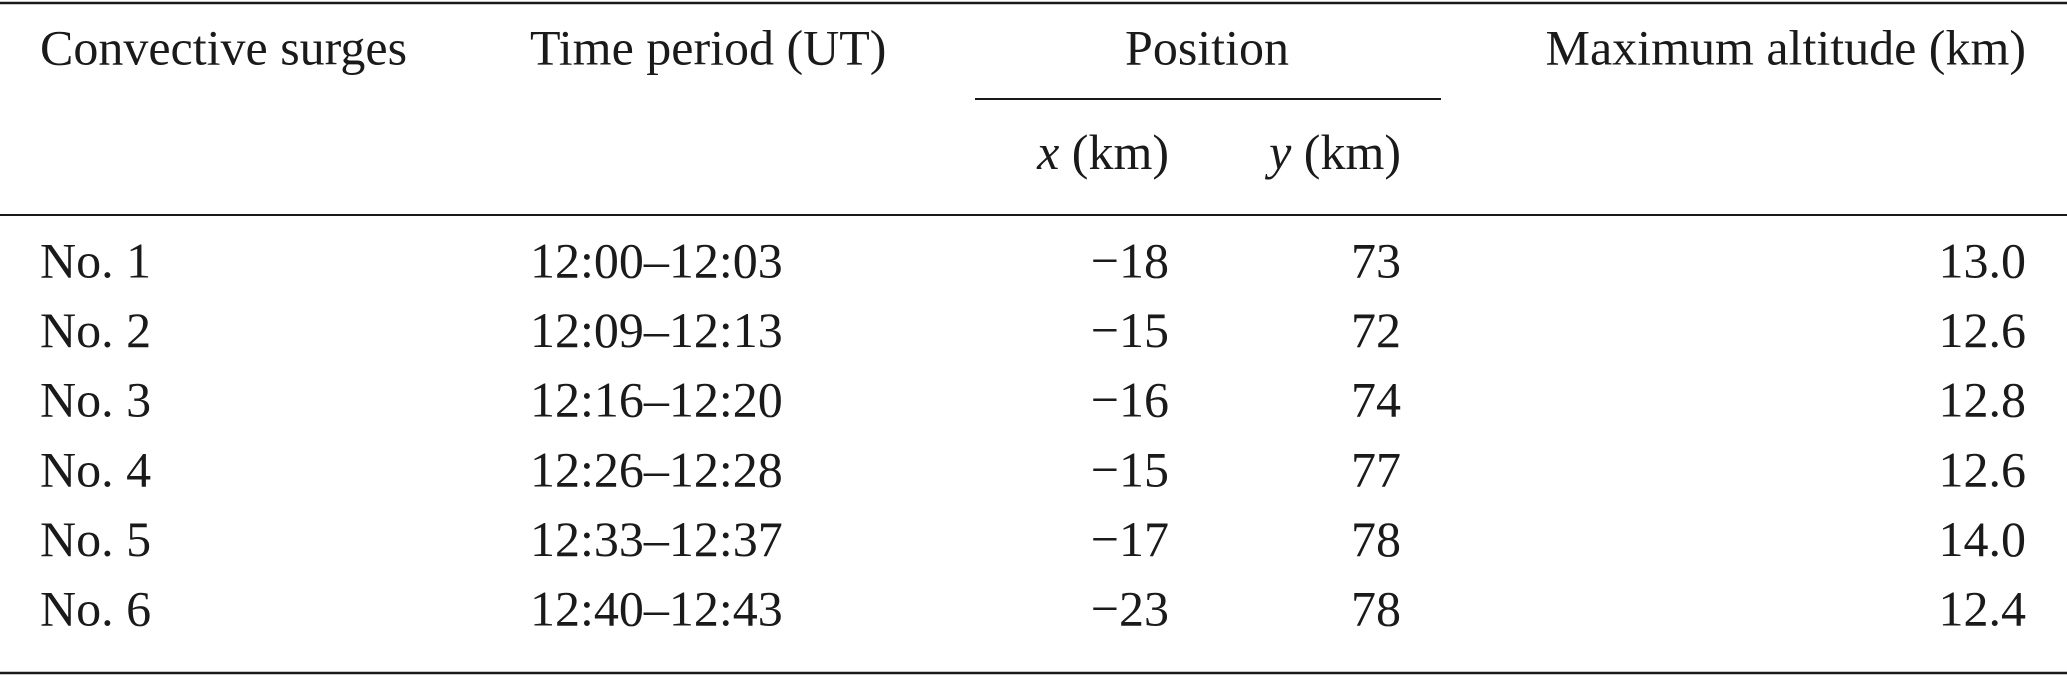  I want to click on cell-time: 12:33–12:37, so click(656, 539).